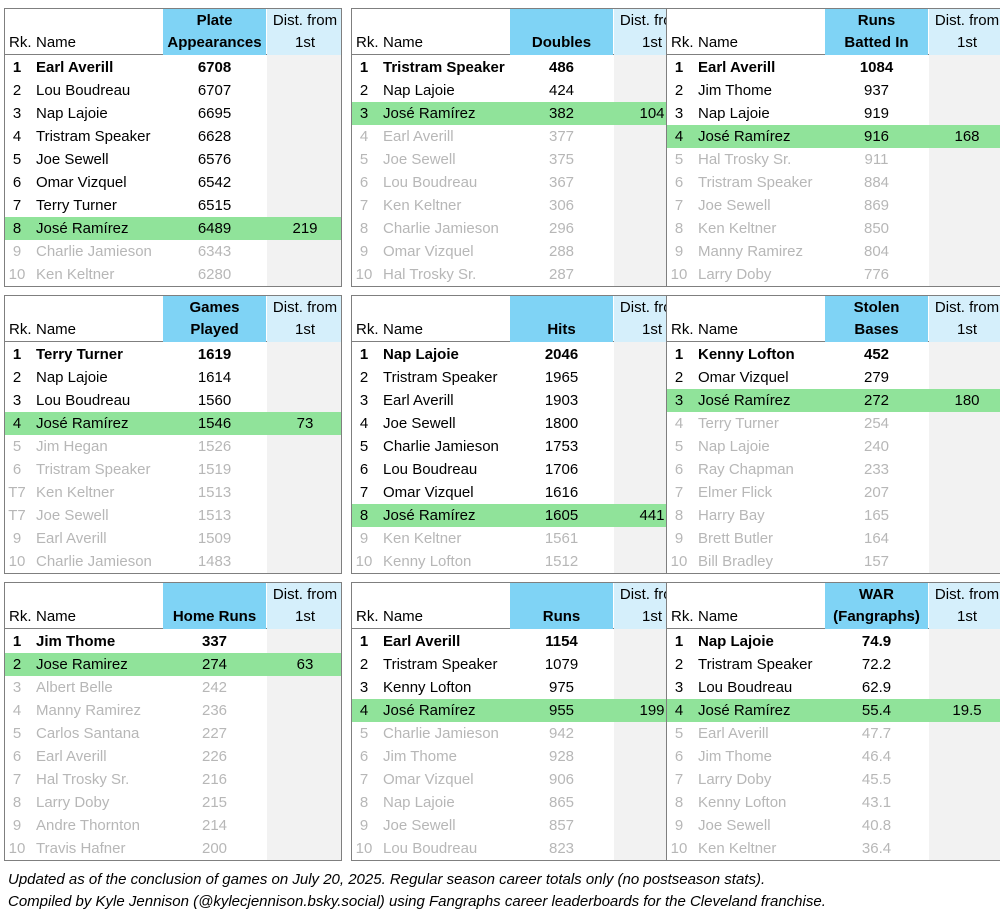 This screenshot has width=1000, height=917. Describe the element at coordinates (173, 423) in the screenshot. I see `table-row: 4 José Ramírez 1546 73` at that location.